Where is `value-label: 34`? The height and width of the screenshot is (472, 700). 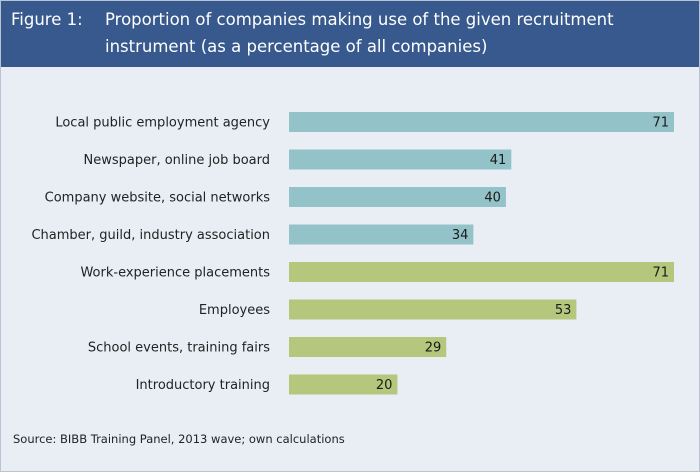 value-label: 34 is located at coordinates (460, 235).